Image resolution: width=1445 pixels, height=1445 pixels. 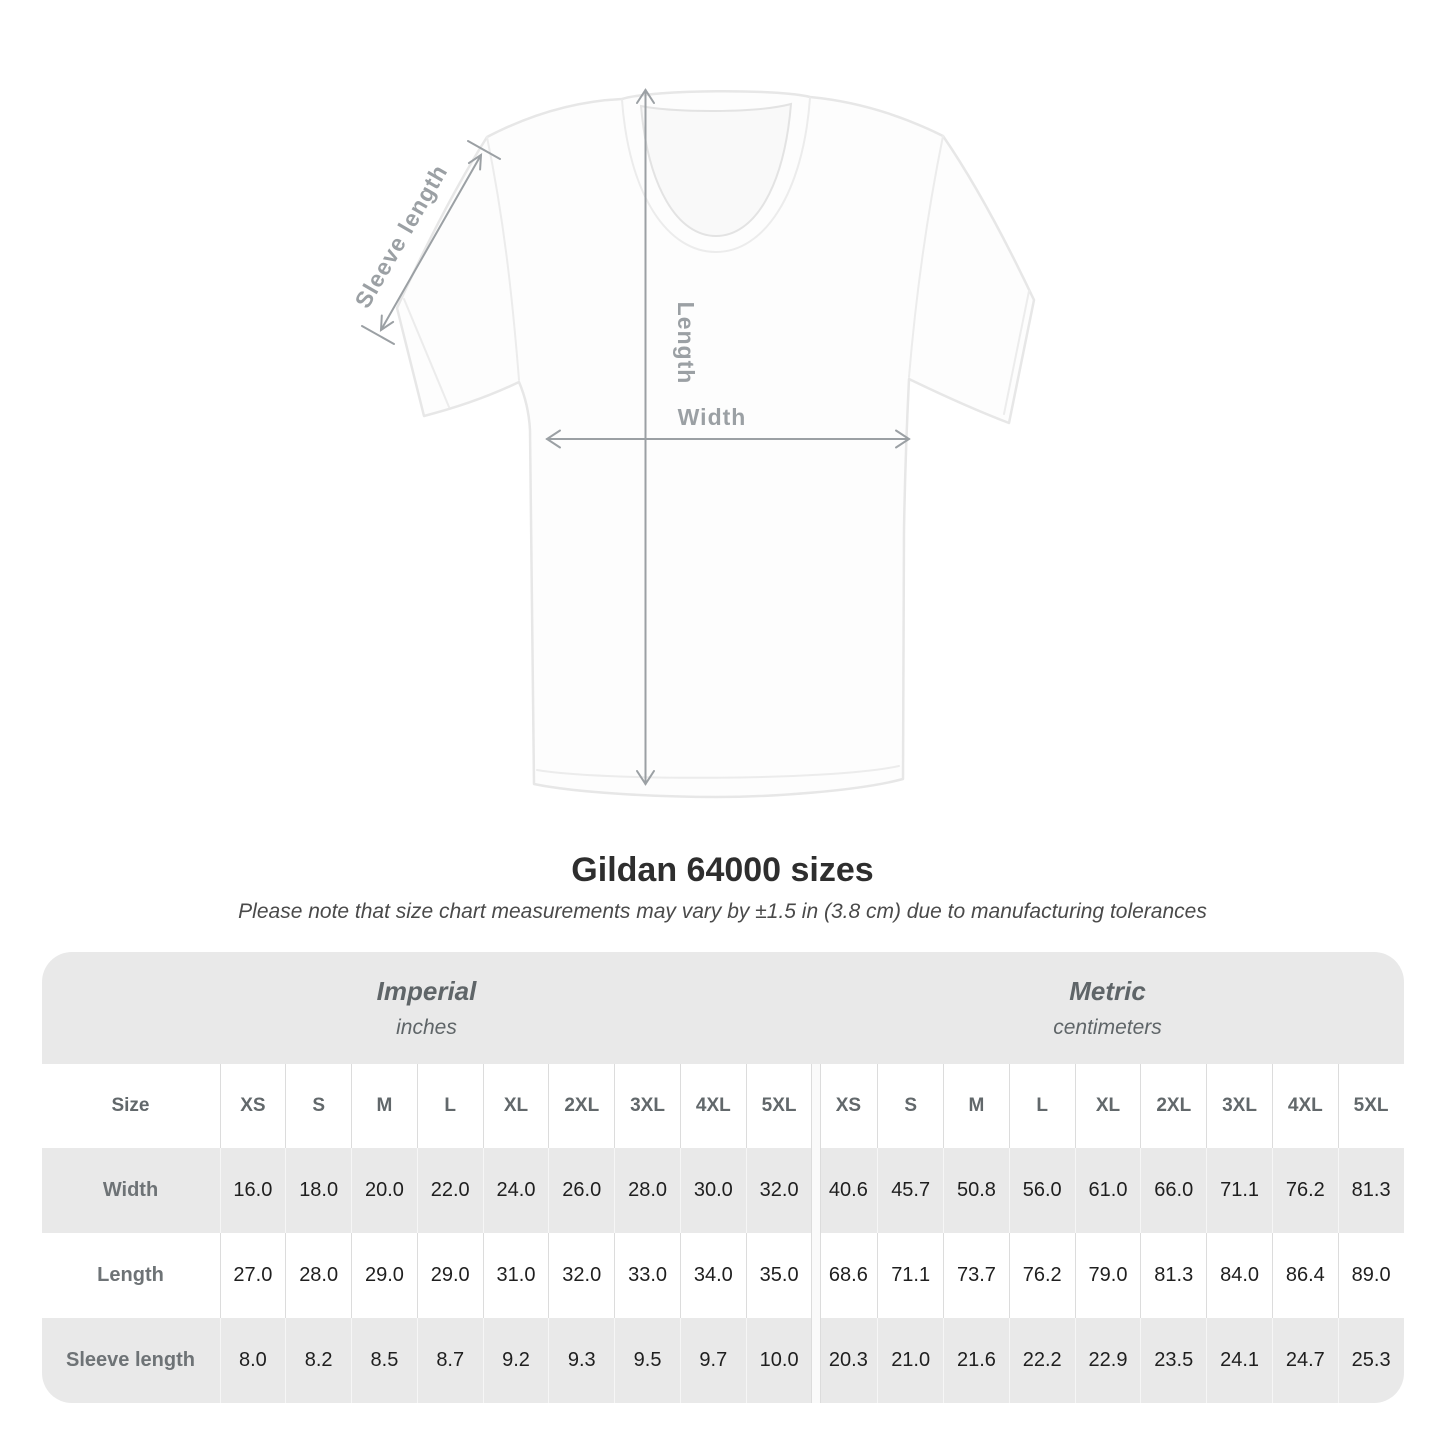 I want to click on value-width-6: 28.0, so click(x=647, y=1190).